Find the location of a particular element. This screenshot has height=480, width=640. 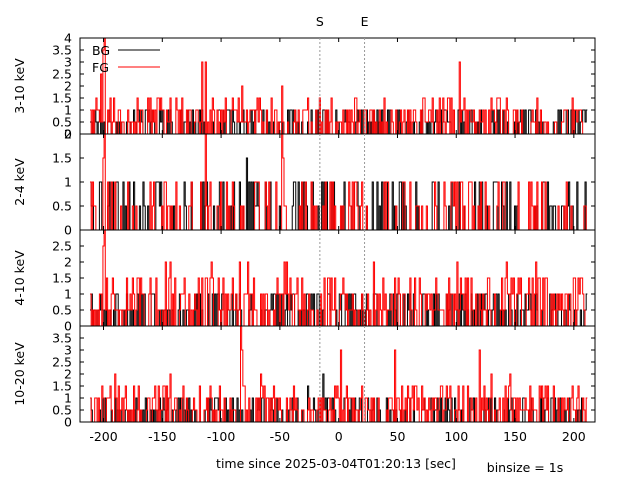

y-axis-label: 2-4 keV is located at coordinates (19, 182).